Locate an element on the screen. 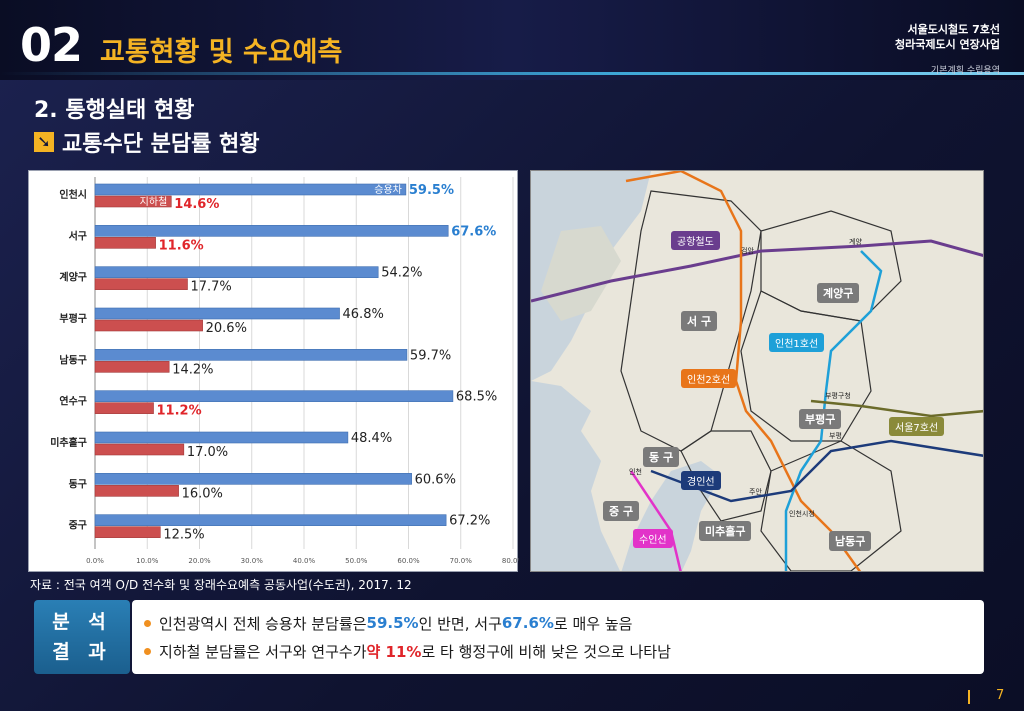 This screenshot has height=711, width=1024. district-label-gyeyang: 계양구 is located at coordinates (838, 293).